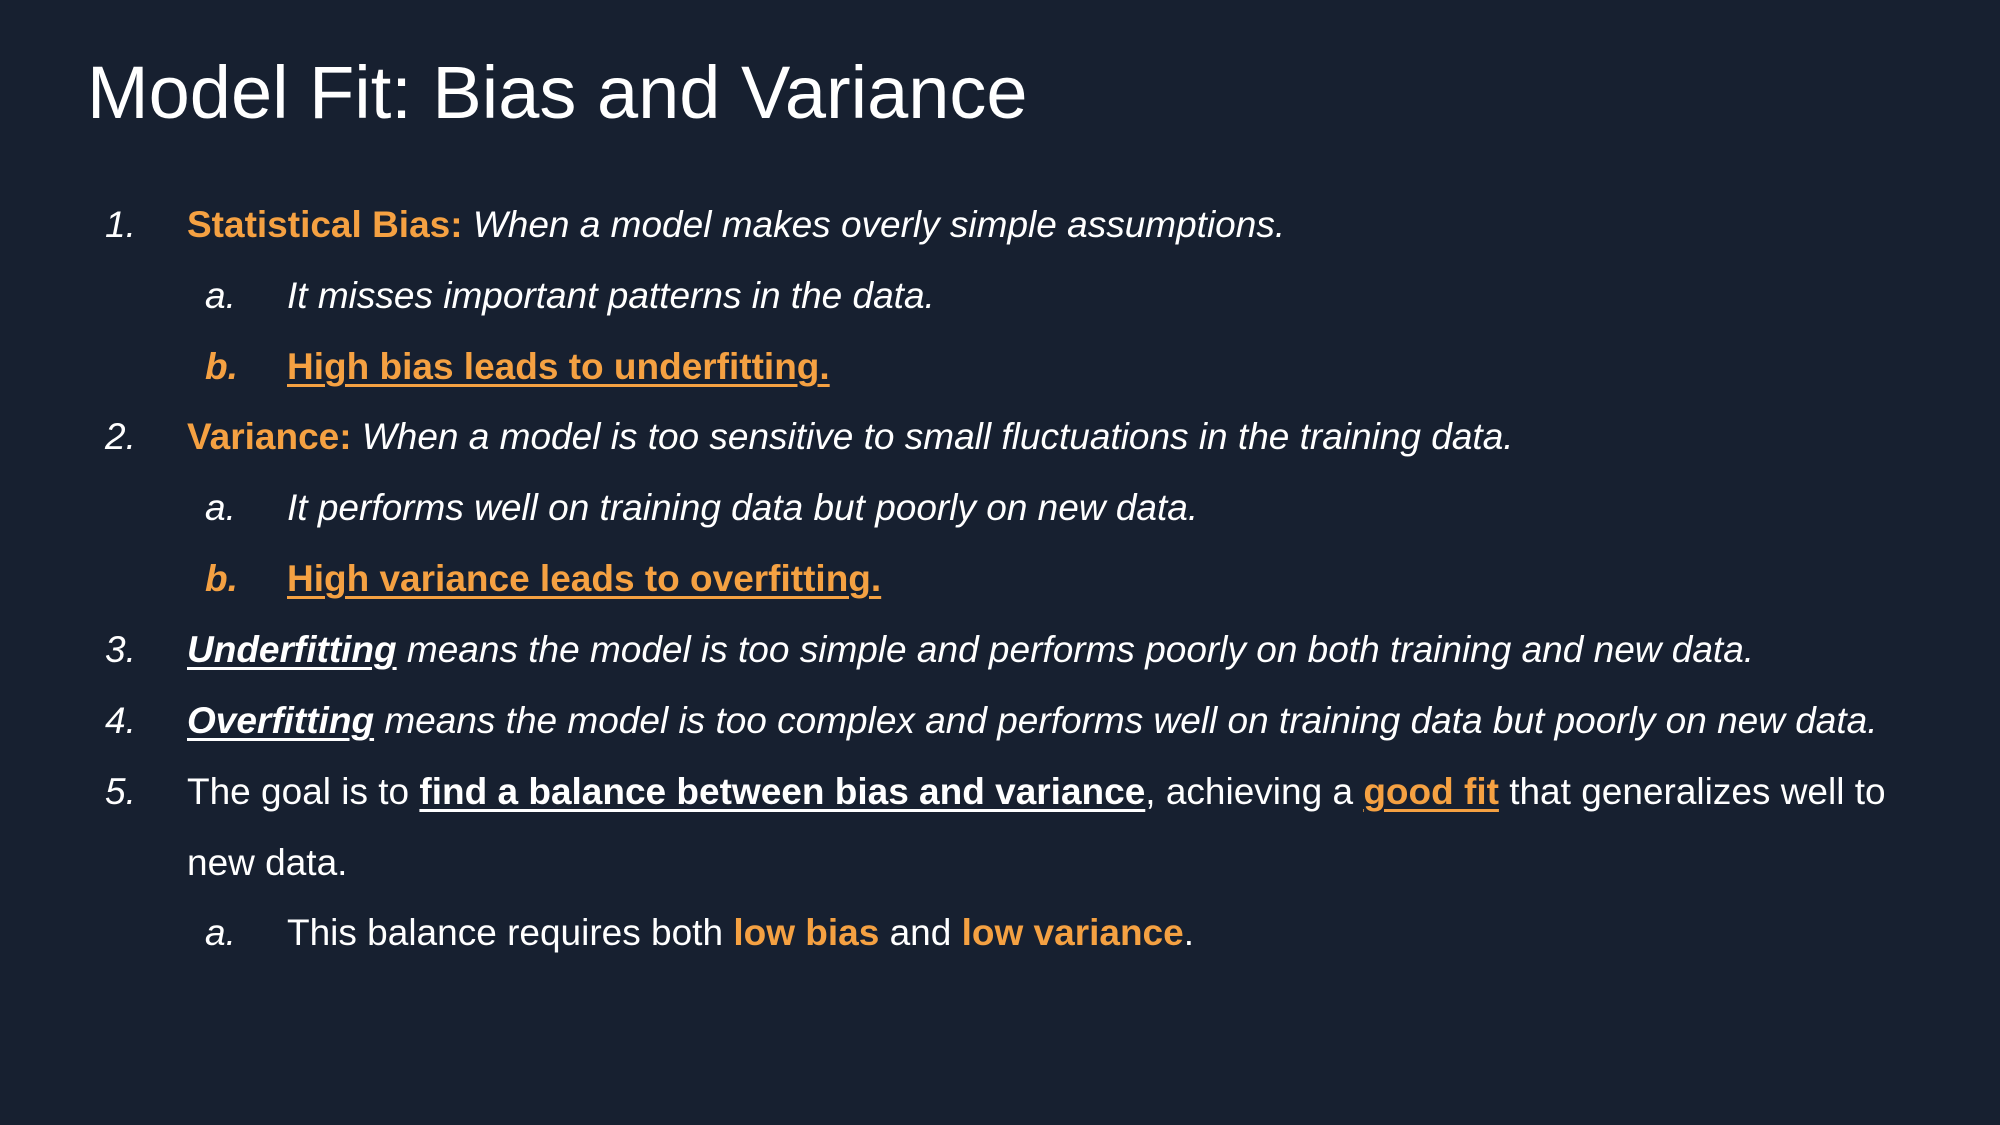 Image resolution: width=2000 pixels, height=1125 pixels. Describe the element at coordinates (120, 436) in the screenshot. I see `list-marker: 2.` at that location.